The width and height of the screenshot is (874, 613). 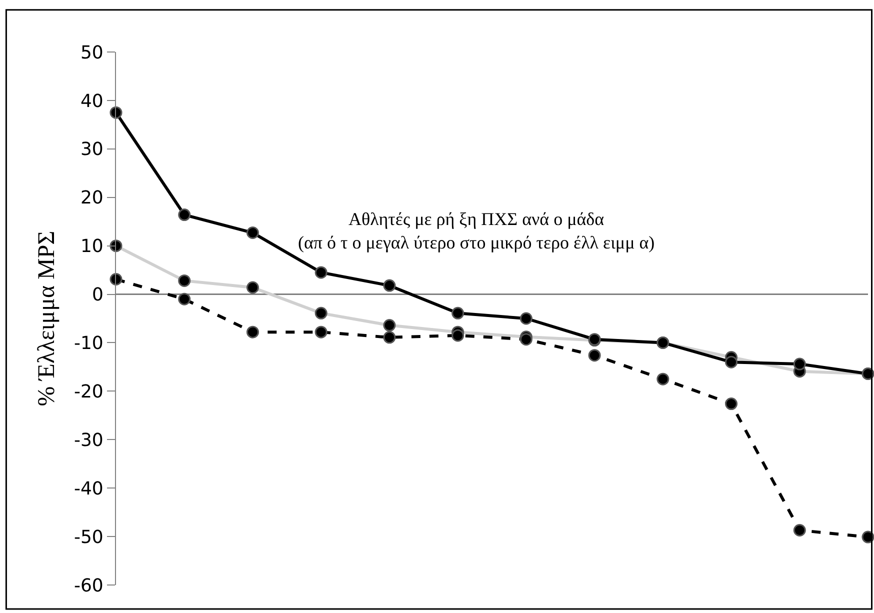 I want to click on y-tick-label: -20, so click(x=89, y=391).